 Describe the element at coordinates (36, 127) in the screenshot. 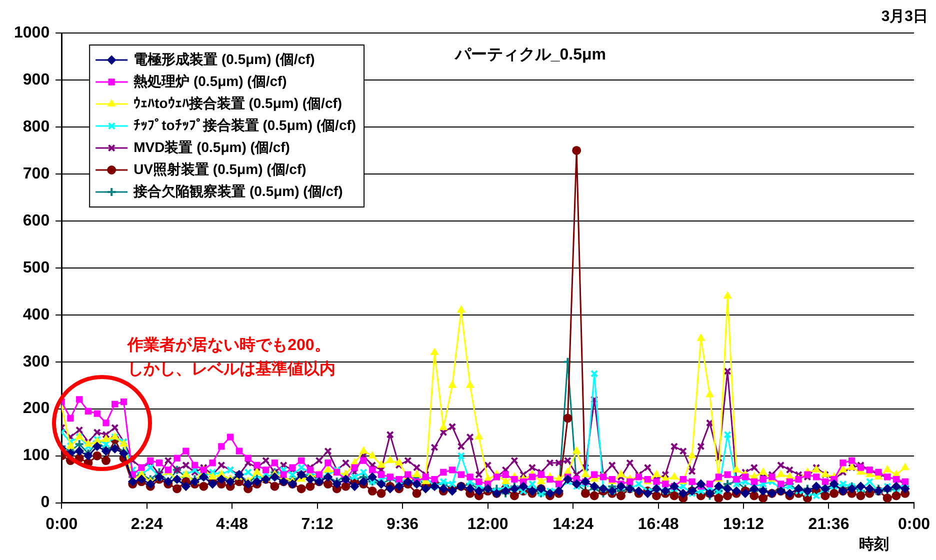

I see `y-tick-label: 800` at that location.